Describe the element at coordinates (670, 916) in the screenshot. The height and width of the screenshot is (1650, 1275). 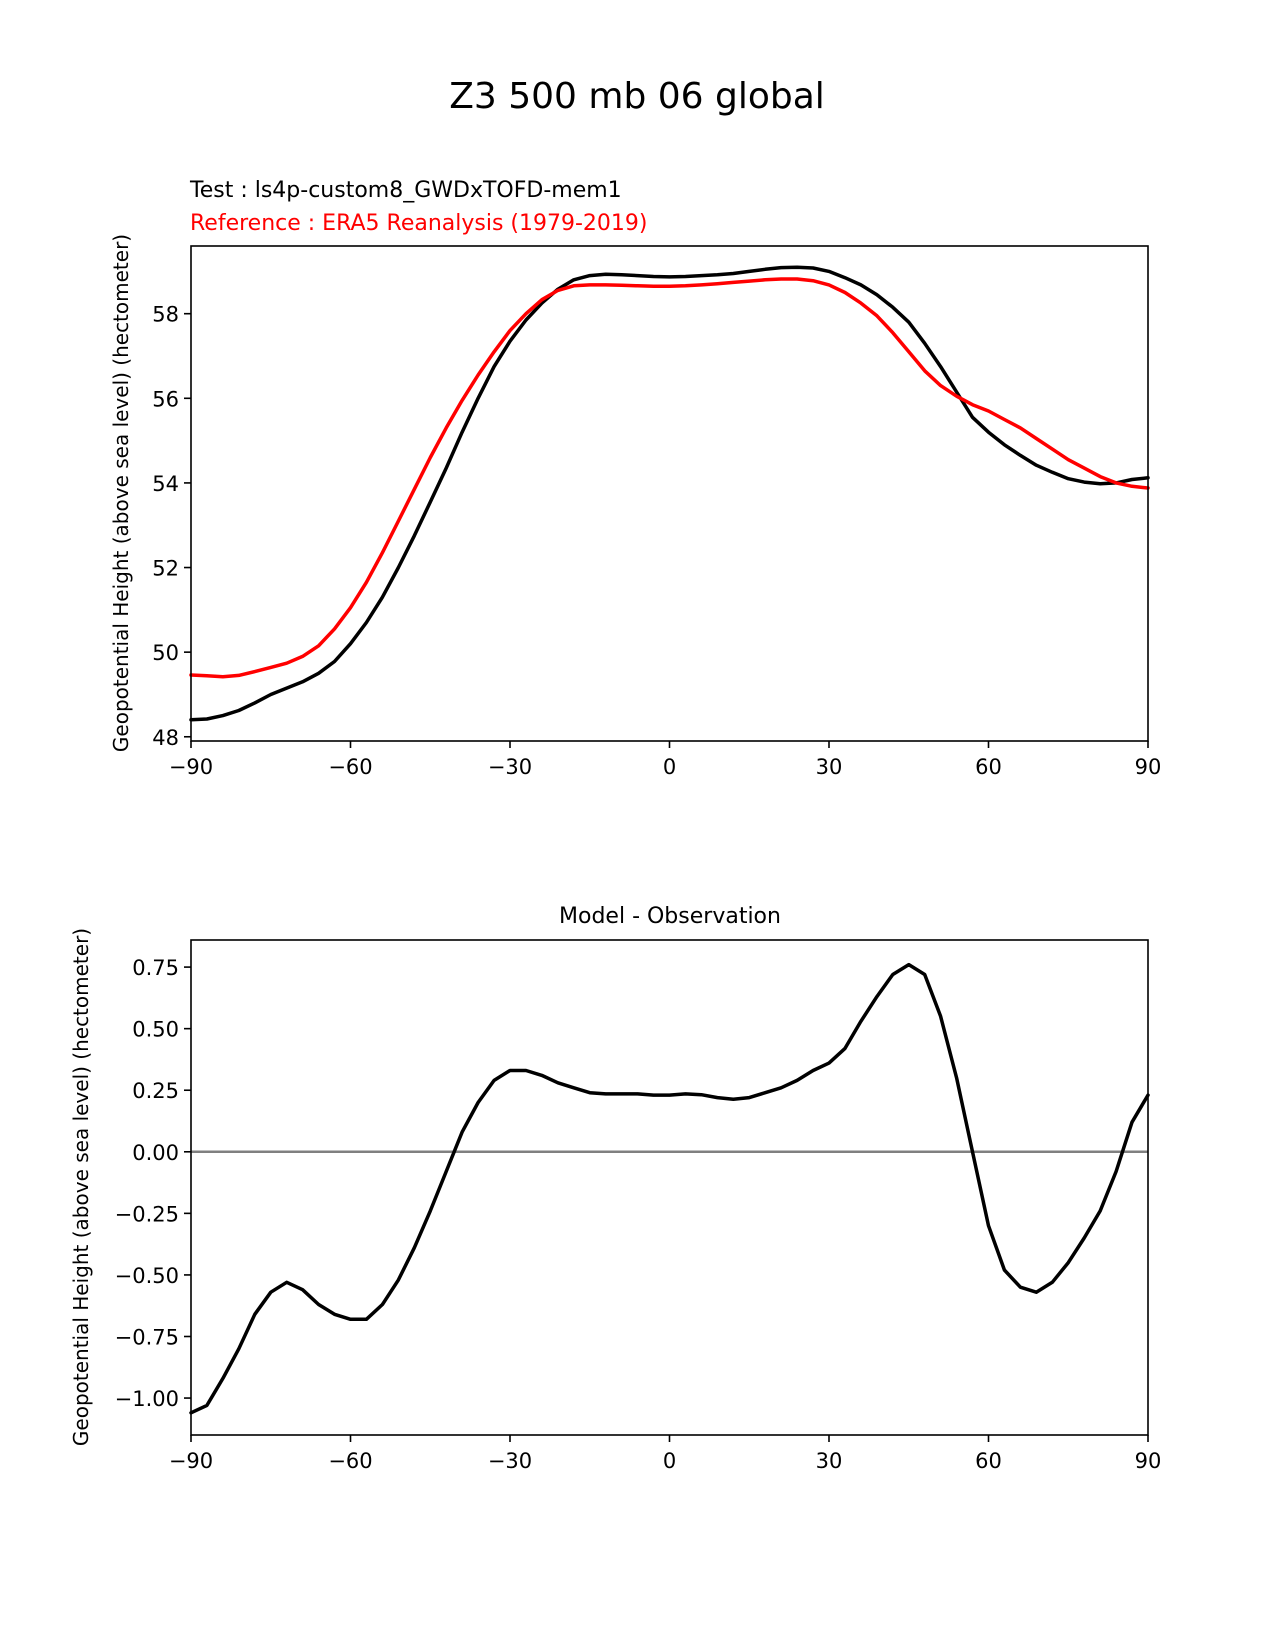
I see `difference-title: Model - Observation` at that location.